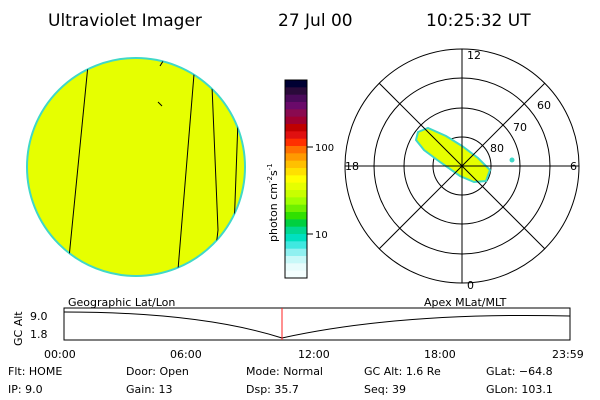 This screenshot has width=600, height=400. I want to click on timeline-y-low: 1.8, so click(39, 334).